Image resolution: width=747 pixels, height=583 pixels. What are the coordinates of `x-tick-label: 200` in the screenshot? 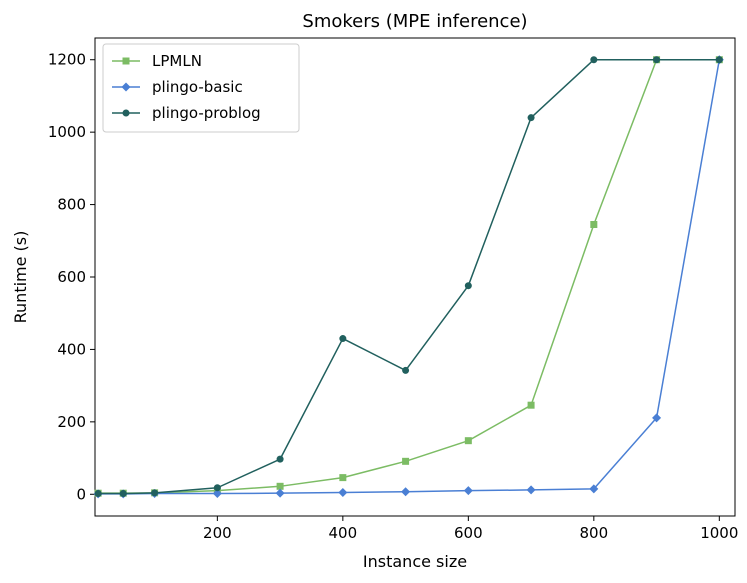 It's located at (217, 533).